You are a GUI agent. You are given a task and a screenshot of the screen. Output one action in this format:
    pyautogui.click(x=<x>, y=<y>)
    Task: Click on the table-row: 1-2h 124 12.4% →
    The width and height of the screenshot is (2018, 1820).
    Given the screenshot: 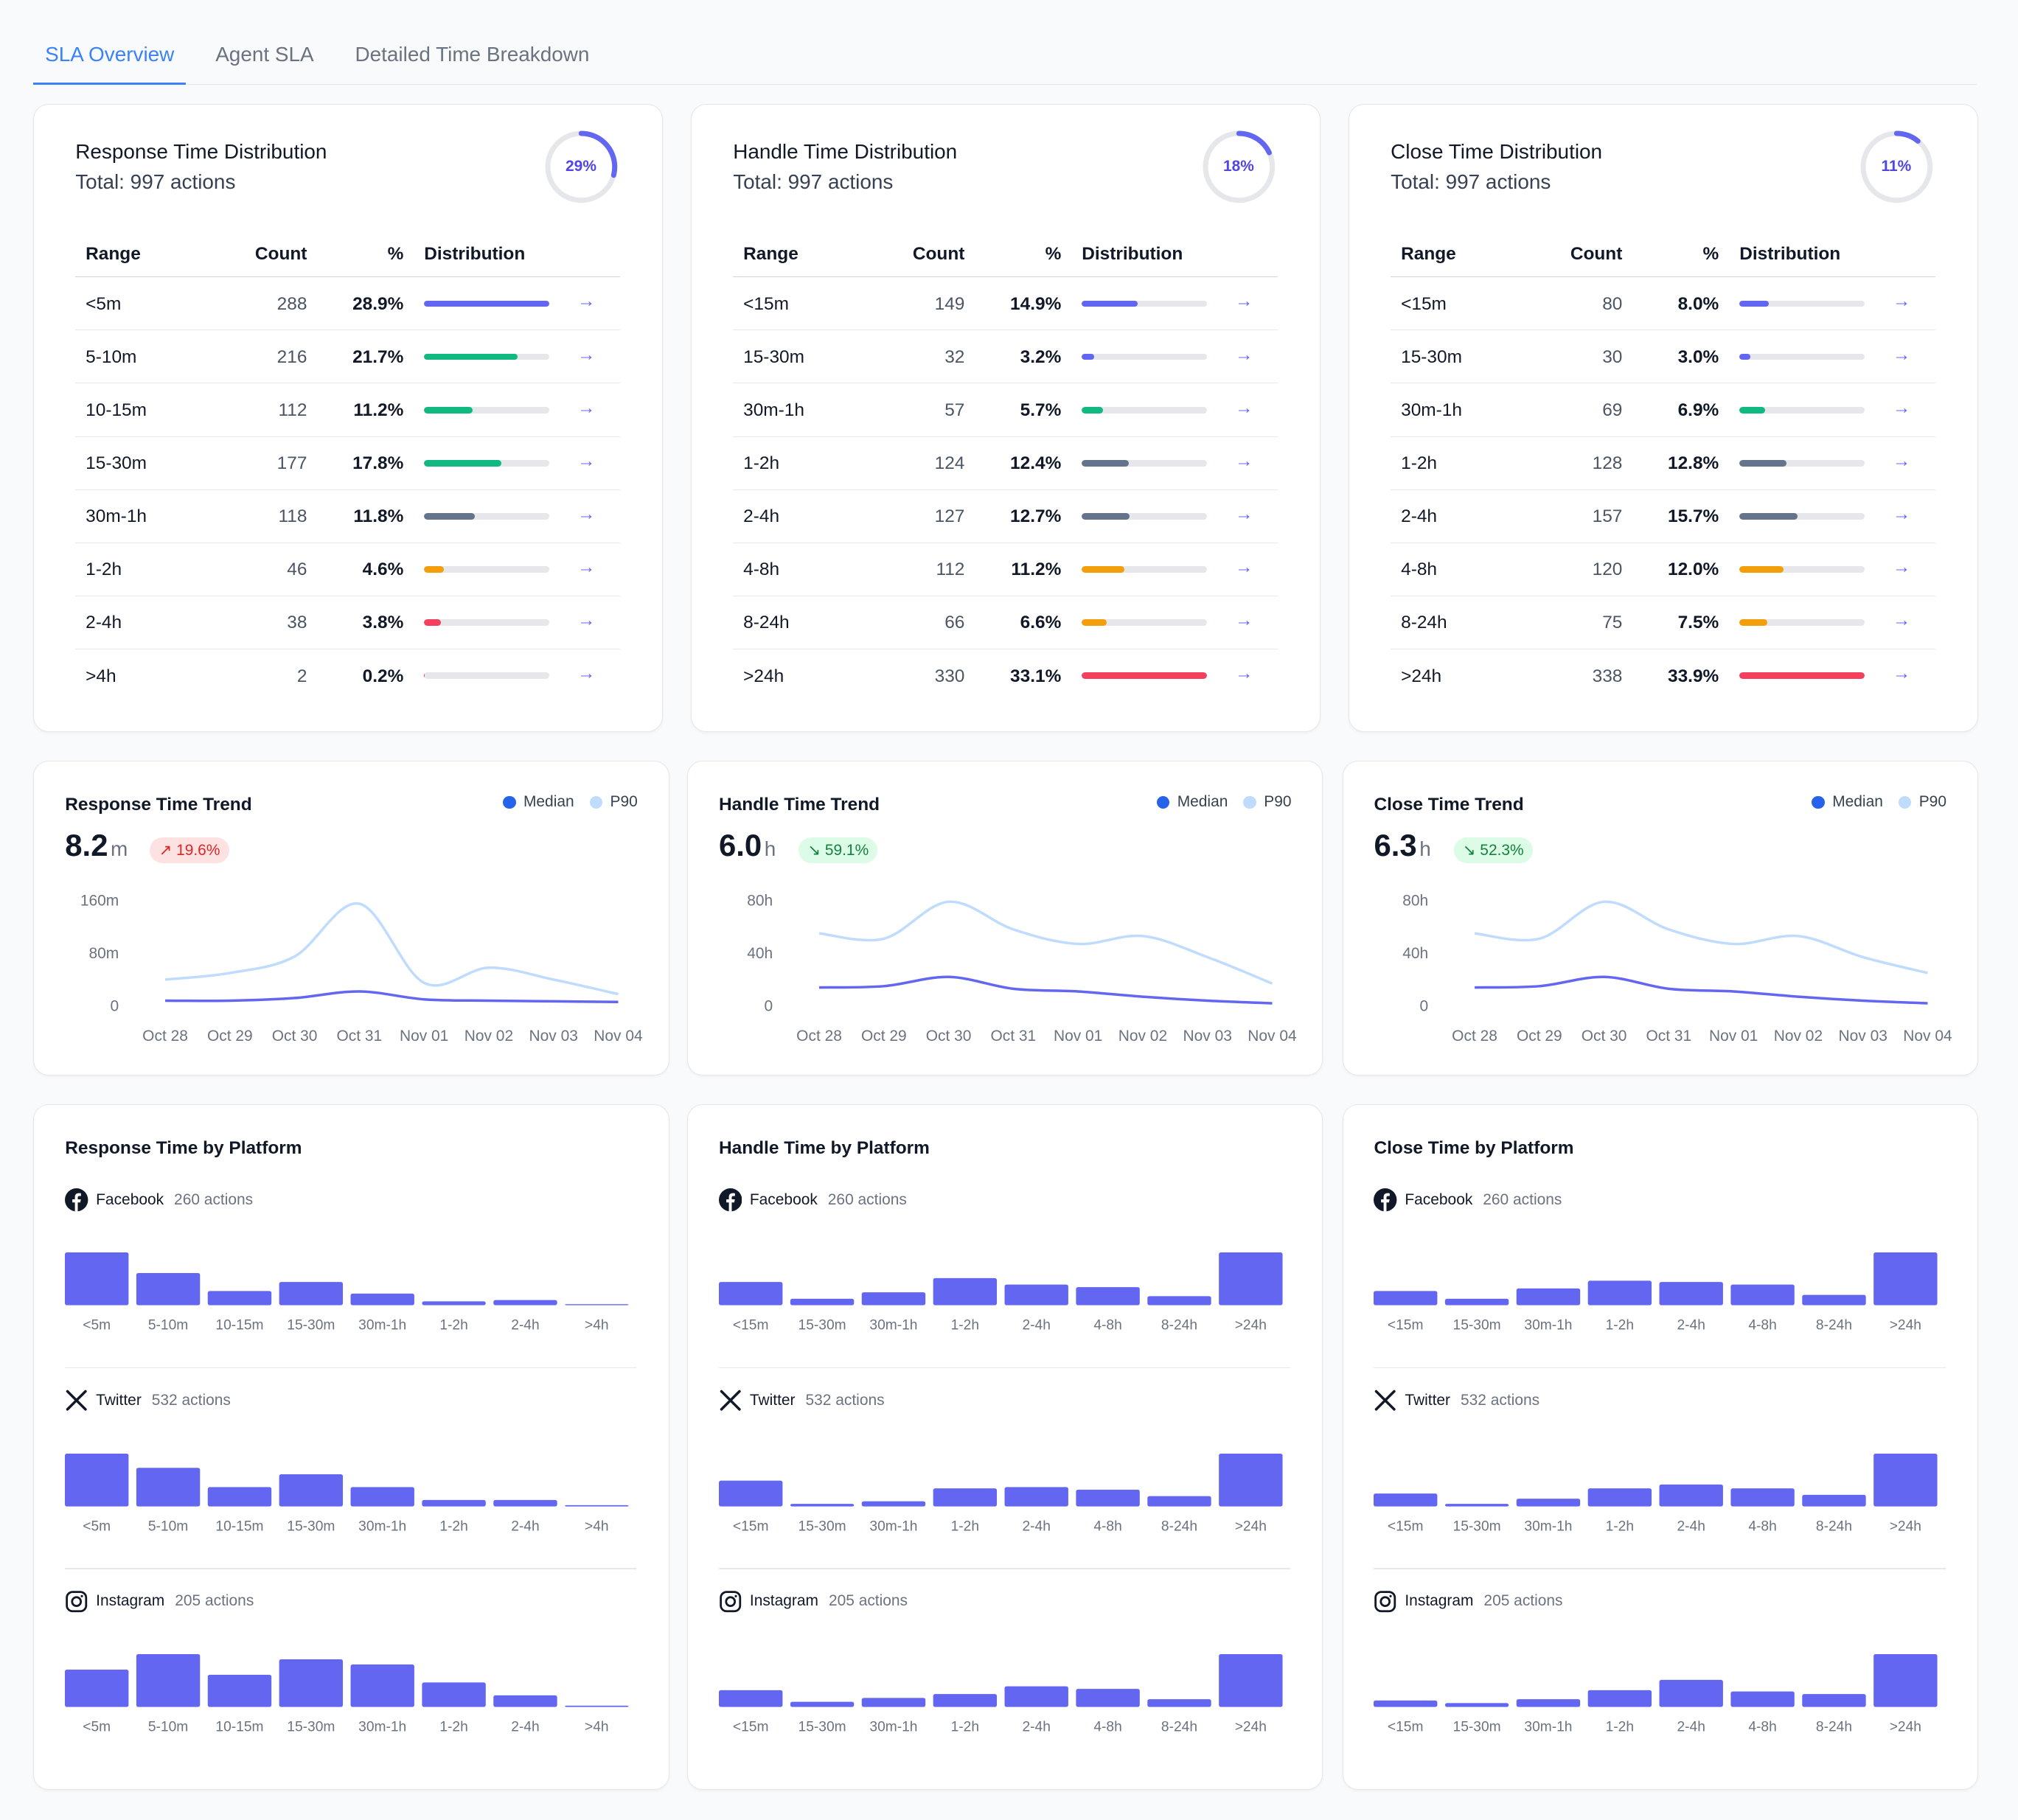 What is the action you would take?
    pyautogui.click(x=1005, y=464)
    